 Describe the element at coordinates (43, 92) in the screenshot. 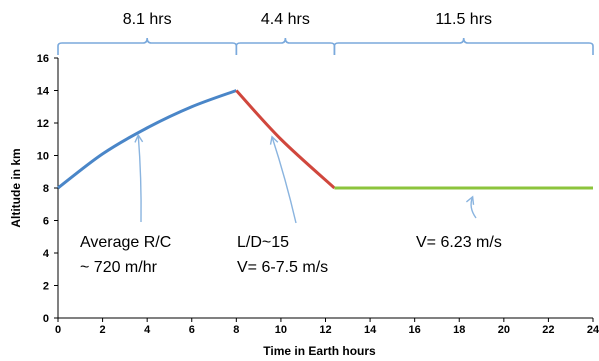

I see `y-tick-label: 14` at that location.